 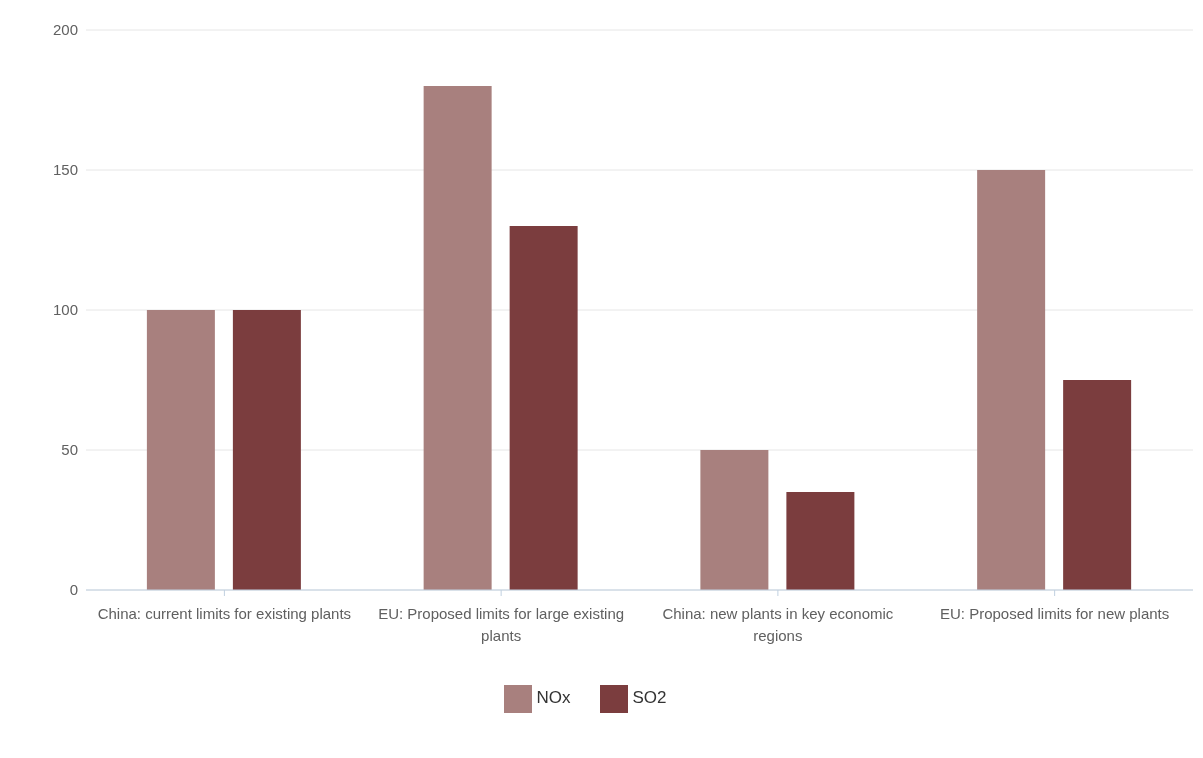 What do you see at coordinates (224, 613) in the screenshot?
I see `x-tick-label: China: current limits for existing plants` at bounding box center [224, 613].